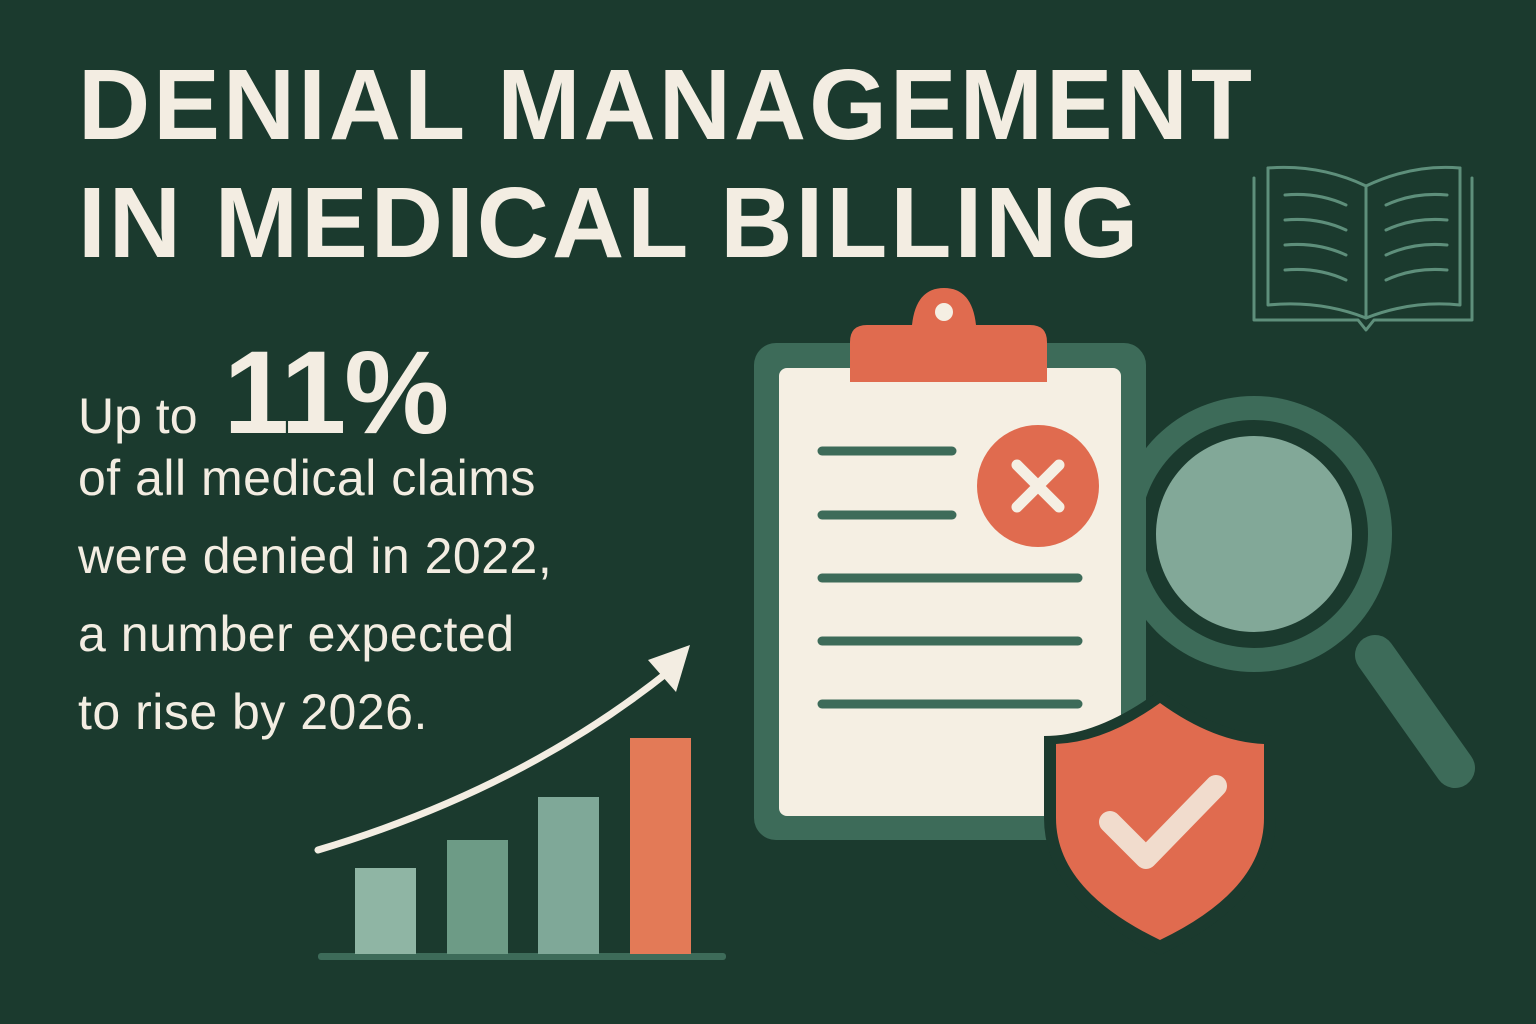  Describe the element at coordinates (610, 223) in the screenshot. I see `title-line-2: IN MEDICAL BILLING` at that location.